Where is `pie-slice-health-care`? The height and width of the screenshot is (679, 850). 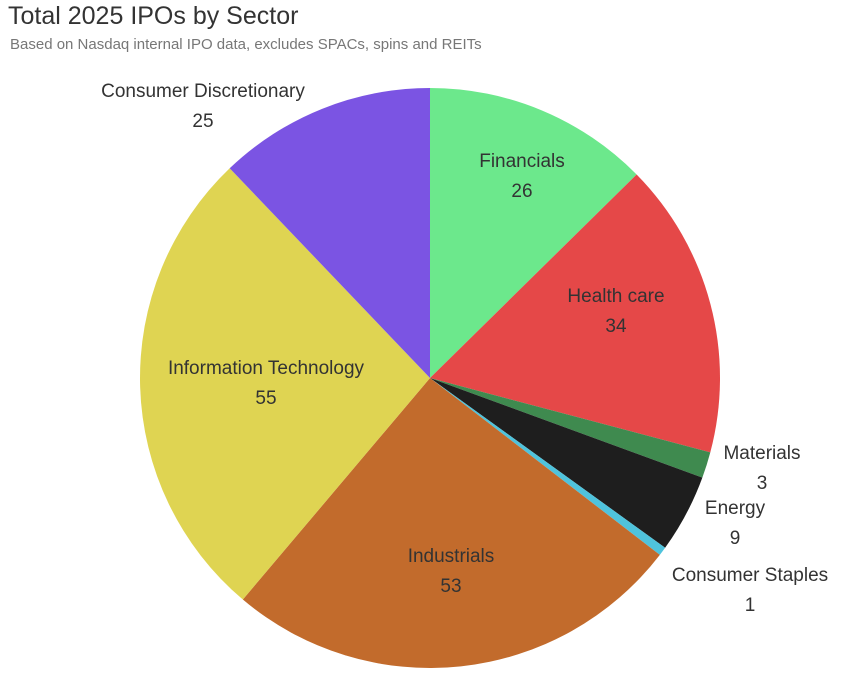 pie-slice-health-care is located at coordinates (575, 313).